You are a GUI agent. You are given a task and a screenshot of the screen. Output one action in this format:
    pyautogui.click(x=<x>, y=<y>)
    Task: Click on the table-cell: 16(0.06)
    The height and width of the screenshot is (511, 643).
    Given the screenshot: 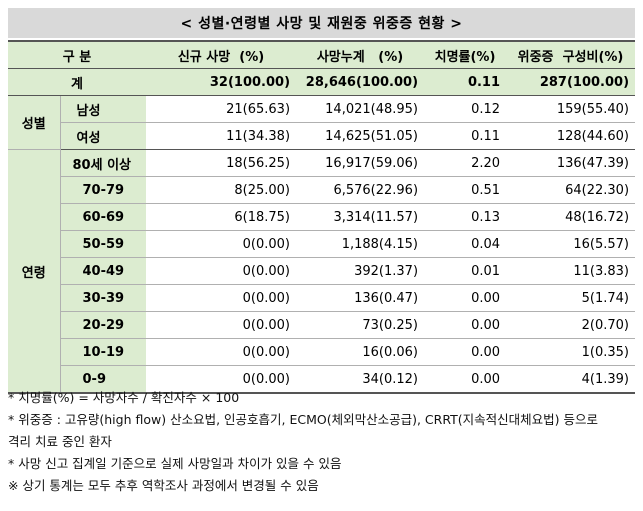 What is the action you would take?
    pyautogui.click(x=360, y=352)
    